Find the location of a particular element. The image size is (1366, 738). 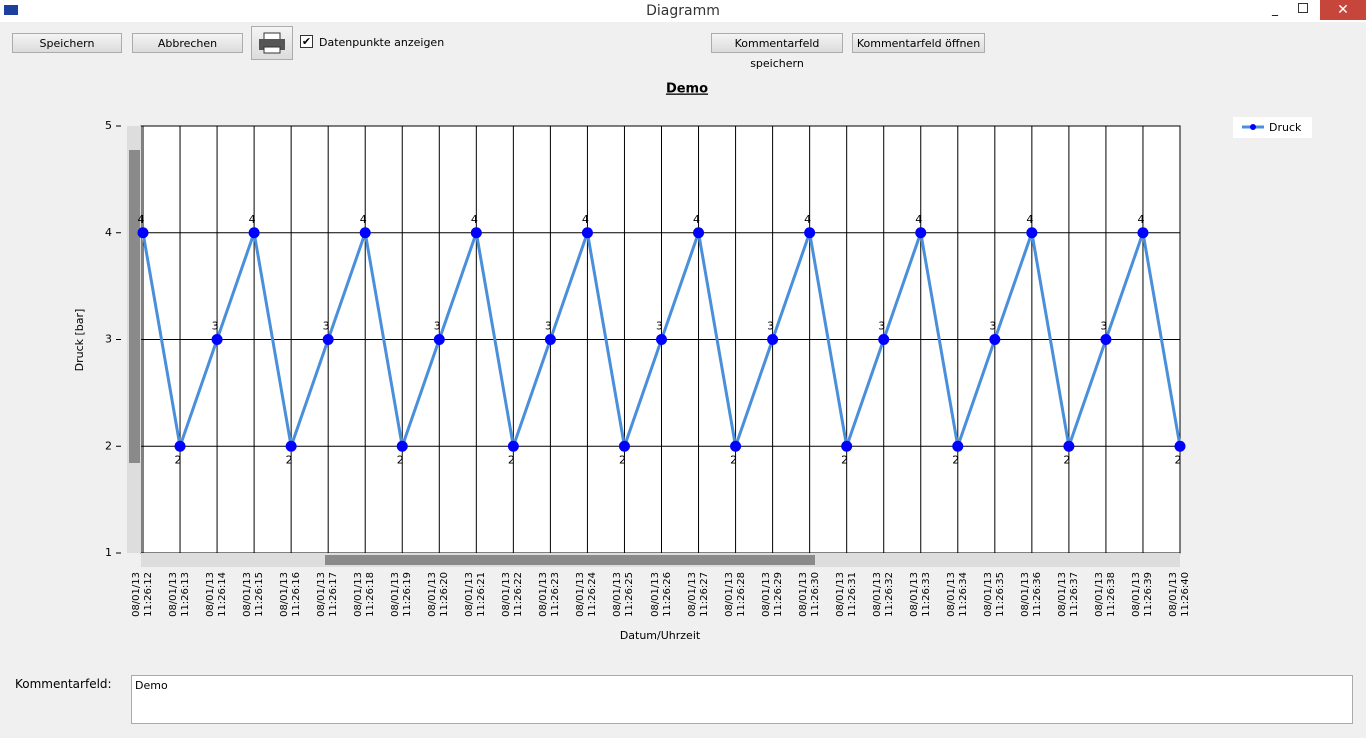

x-tick-label: 08/01/13 11:26:25 is located at coordinates (624, 594).